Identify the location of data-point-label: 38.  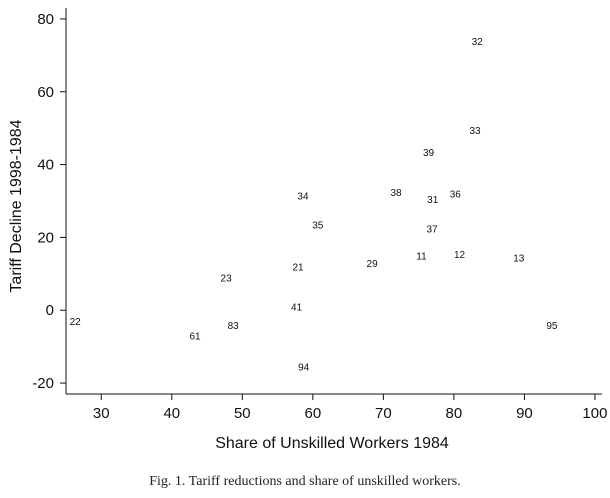
(397, 193).